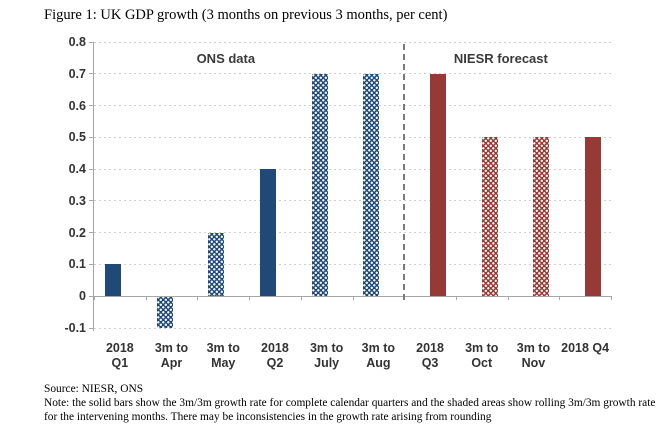  What do you see at coordinates (77, 73) in the screenshot?
I see `y-axis-tick-label: 0.7` at bounding box center [77, 73].